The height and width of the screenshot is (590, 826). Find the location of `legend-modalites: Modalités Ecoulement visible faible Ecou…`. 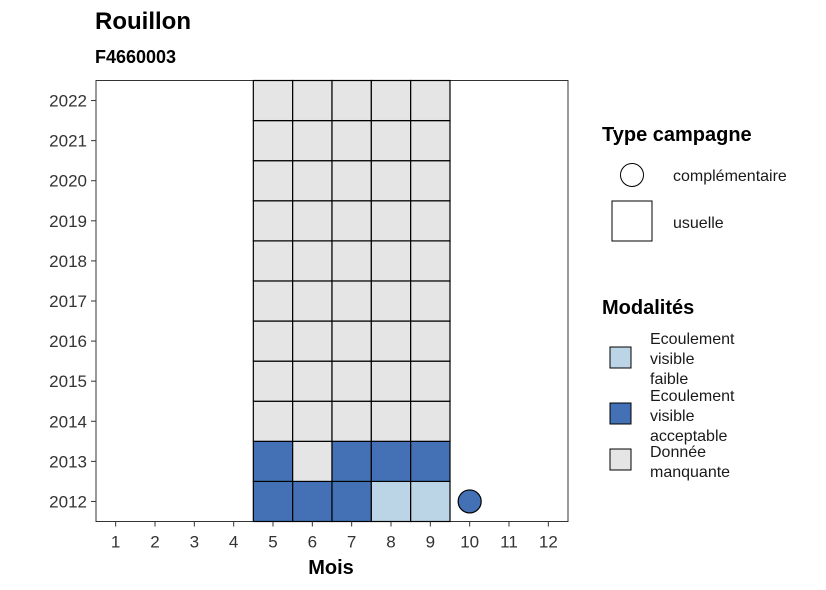

legend-modalites: Modalités Ecoulement visible faible Ecou… is located at coordinates (670, 389).